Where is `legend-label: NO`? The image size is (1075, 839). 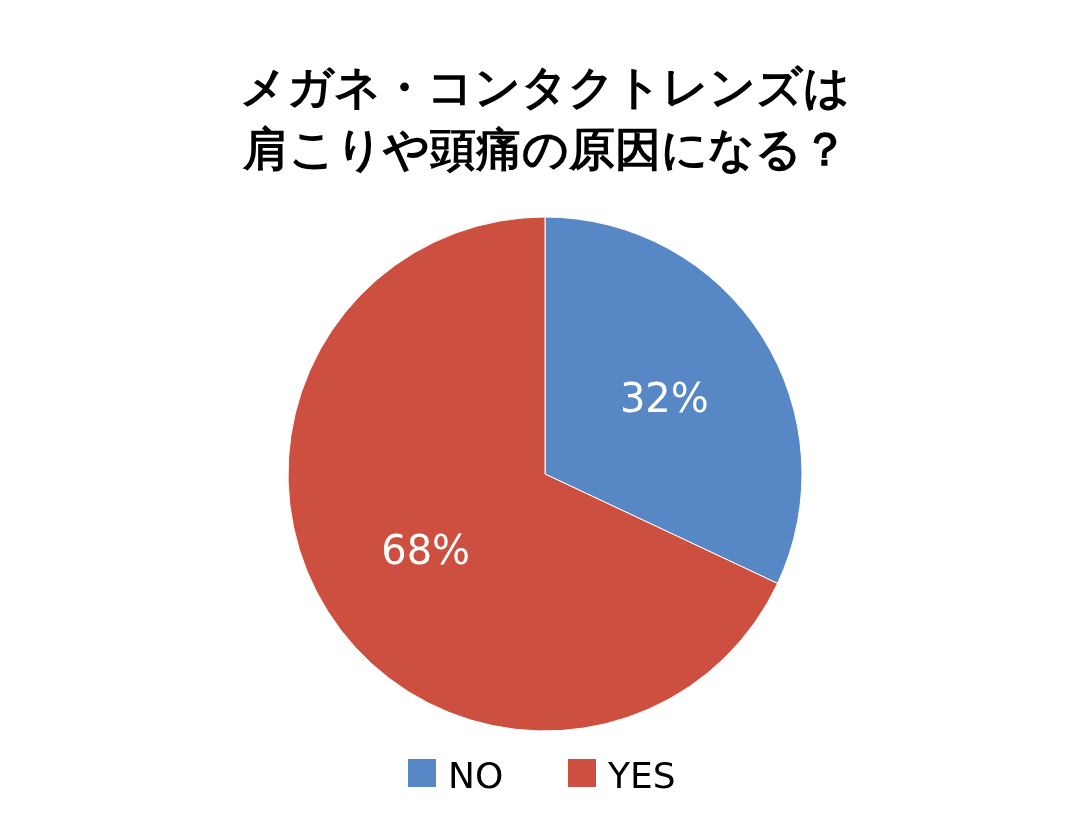 legend-label: NO is located at coordinates (476, 775).